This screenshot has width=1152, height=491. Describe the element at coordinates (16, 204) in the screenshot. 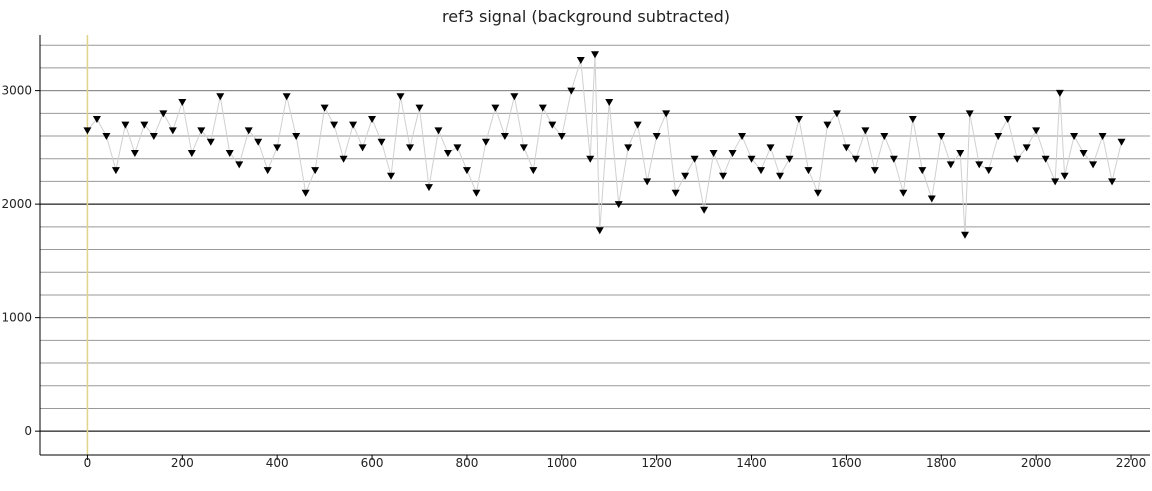

I see `y-tick-label: 2000` at that location.